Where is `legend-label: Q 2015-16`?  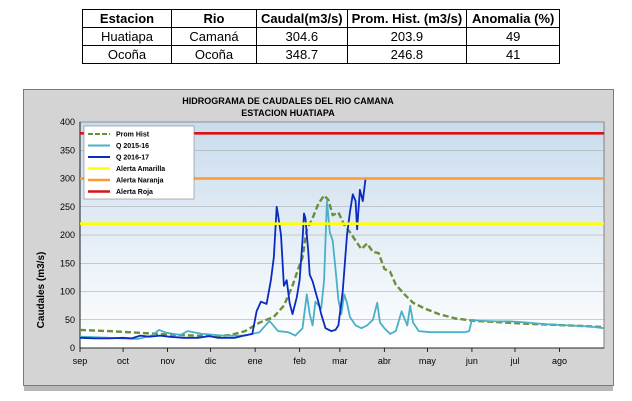
legend-label: Q 2015-16 is located at coordinates (132, 146).